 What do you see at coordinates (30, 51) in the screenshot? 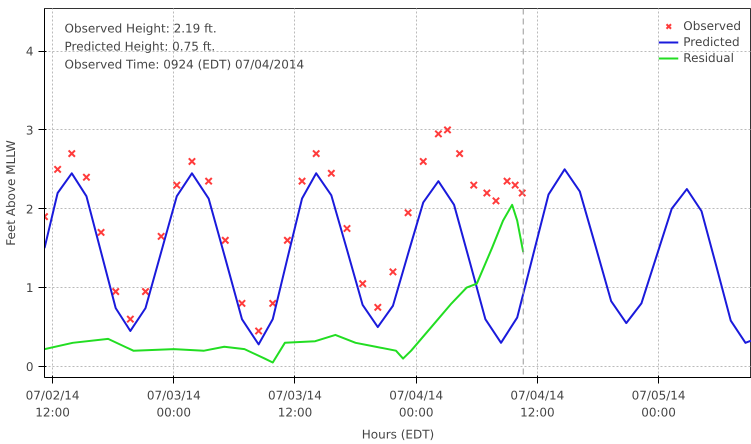
I see `y-tick-label: 4` at bounding box center [30, 51].